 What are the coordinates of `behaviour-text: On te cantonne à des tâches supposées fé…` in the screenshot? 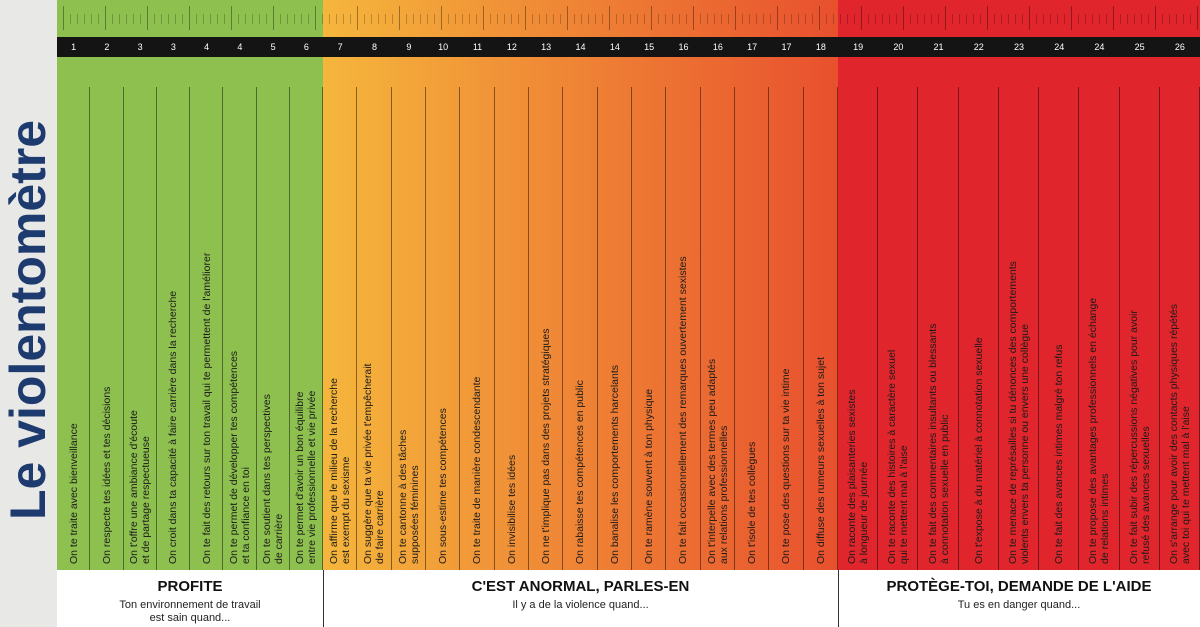 It's located at (408, 496).